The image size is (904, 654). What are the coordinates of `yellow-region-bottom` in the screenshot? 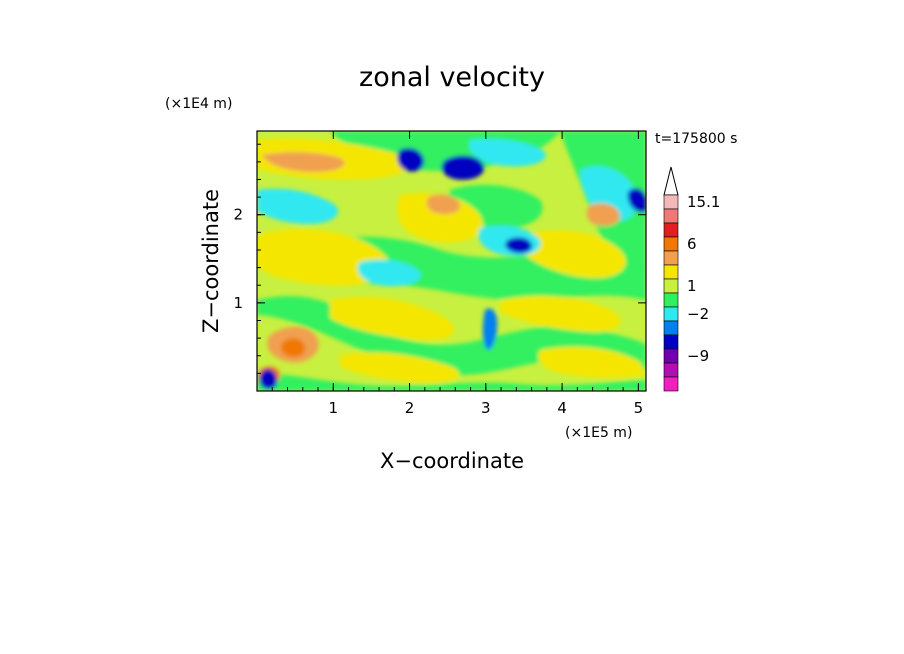 It's located at (400, 368).